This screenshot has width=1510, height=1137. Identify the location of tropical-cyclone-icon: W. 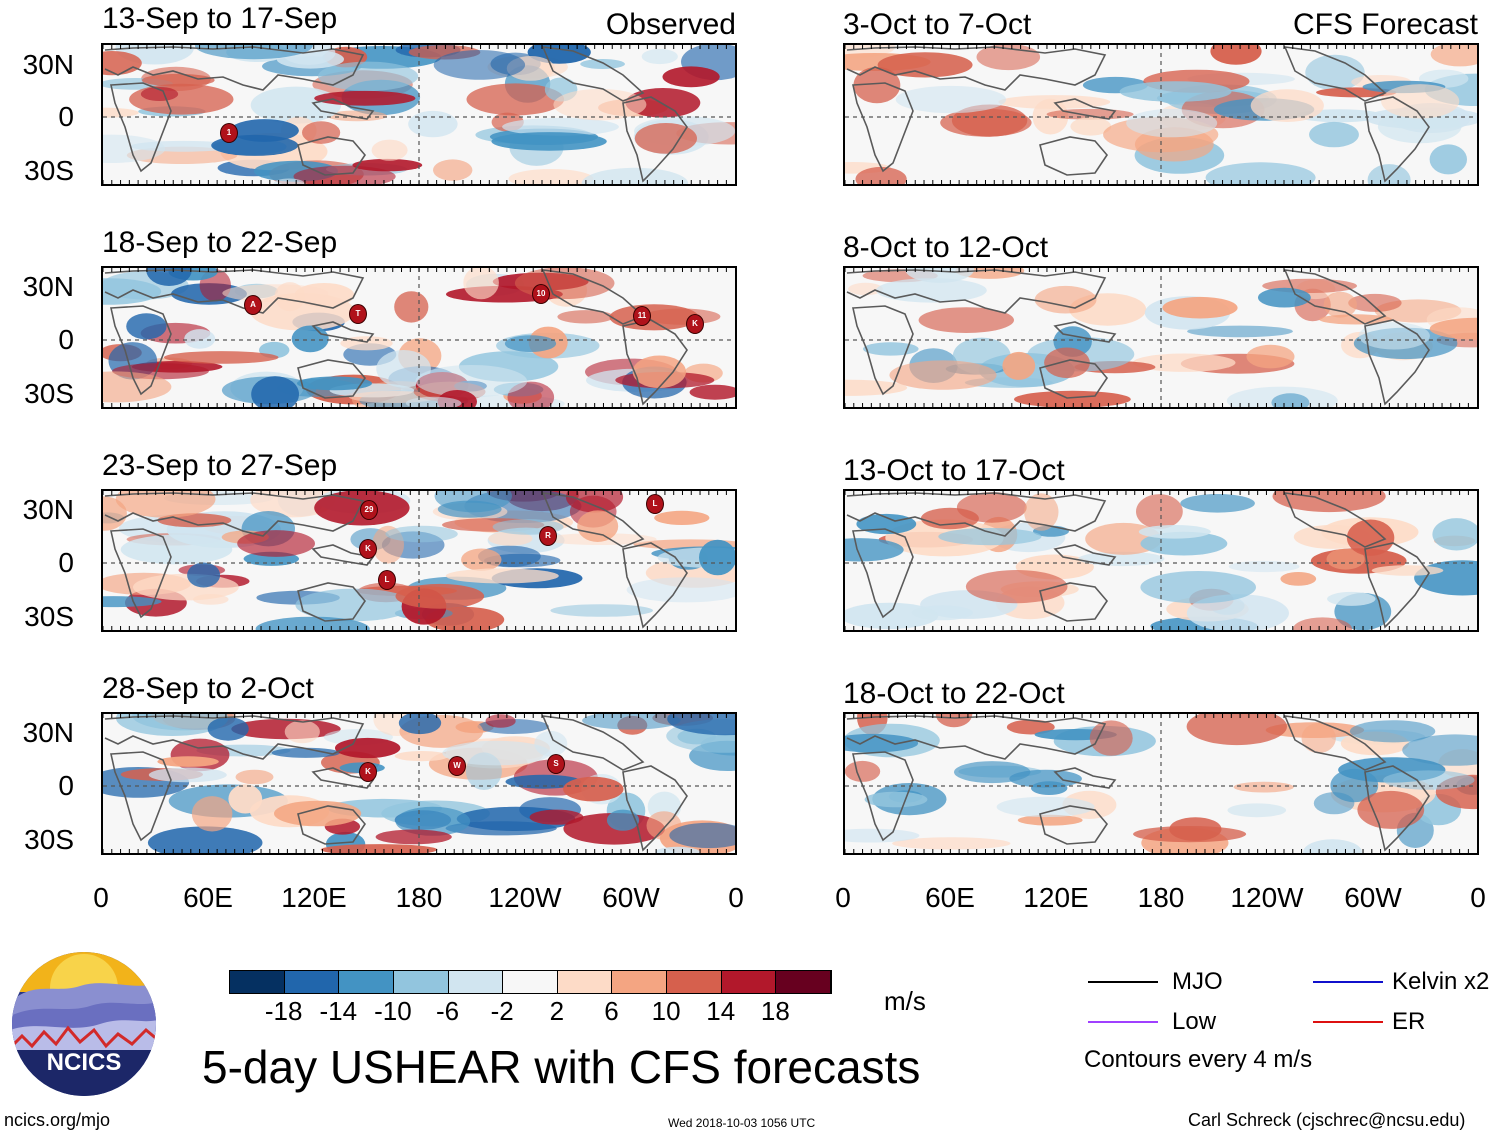
(457, 766).